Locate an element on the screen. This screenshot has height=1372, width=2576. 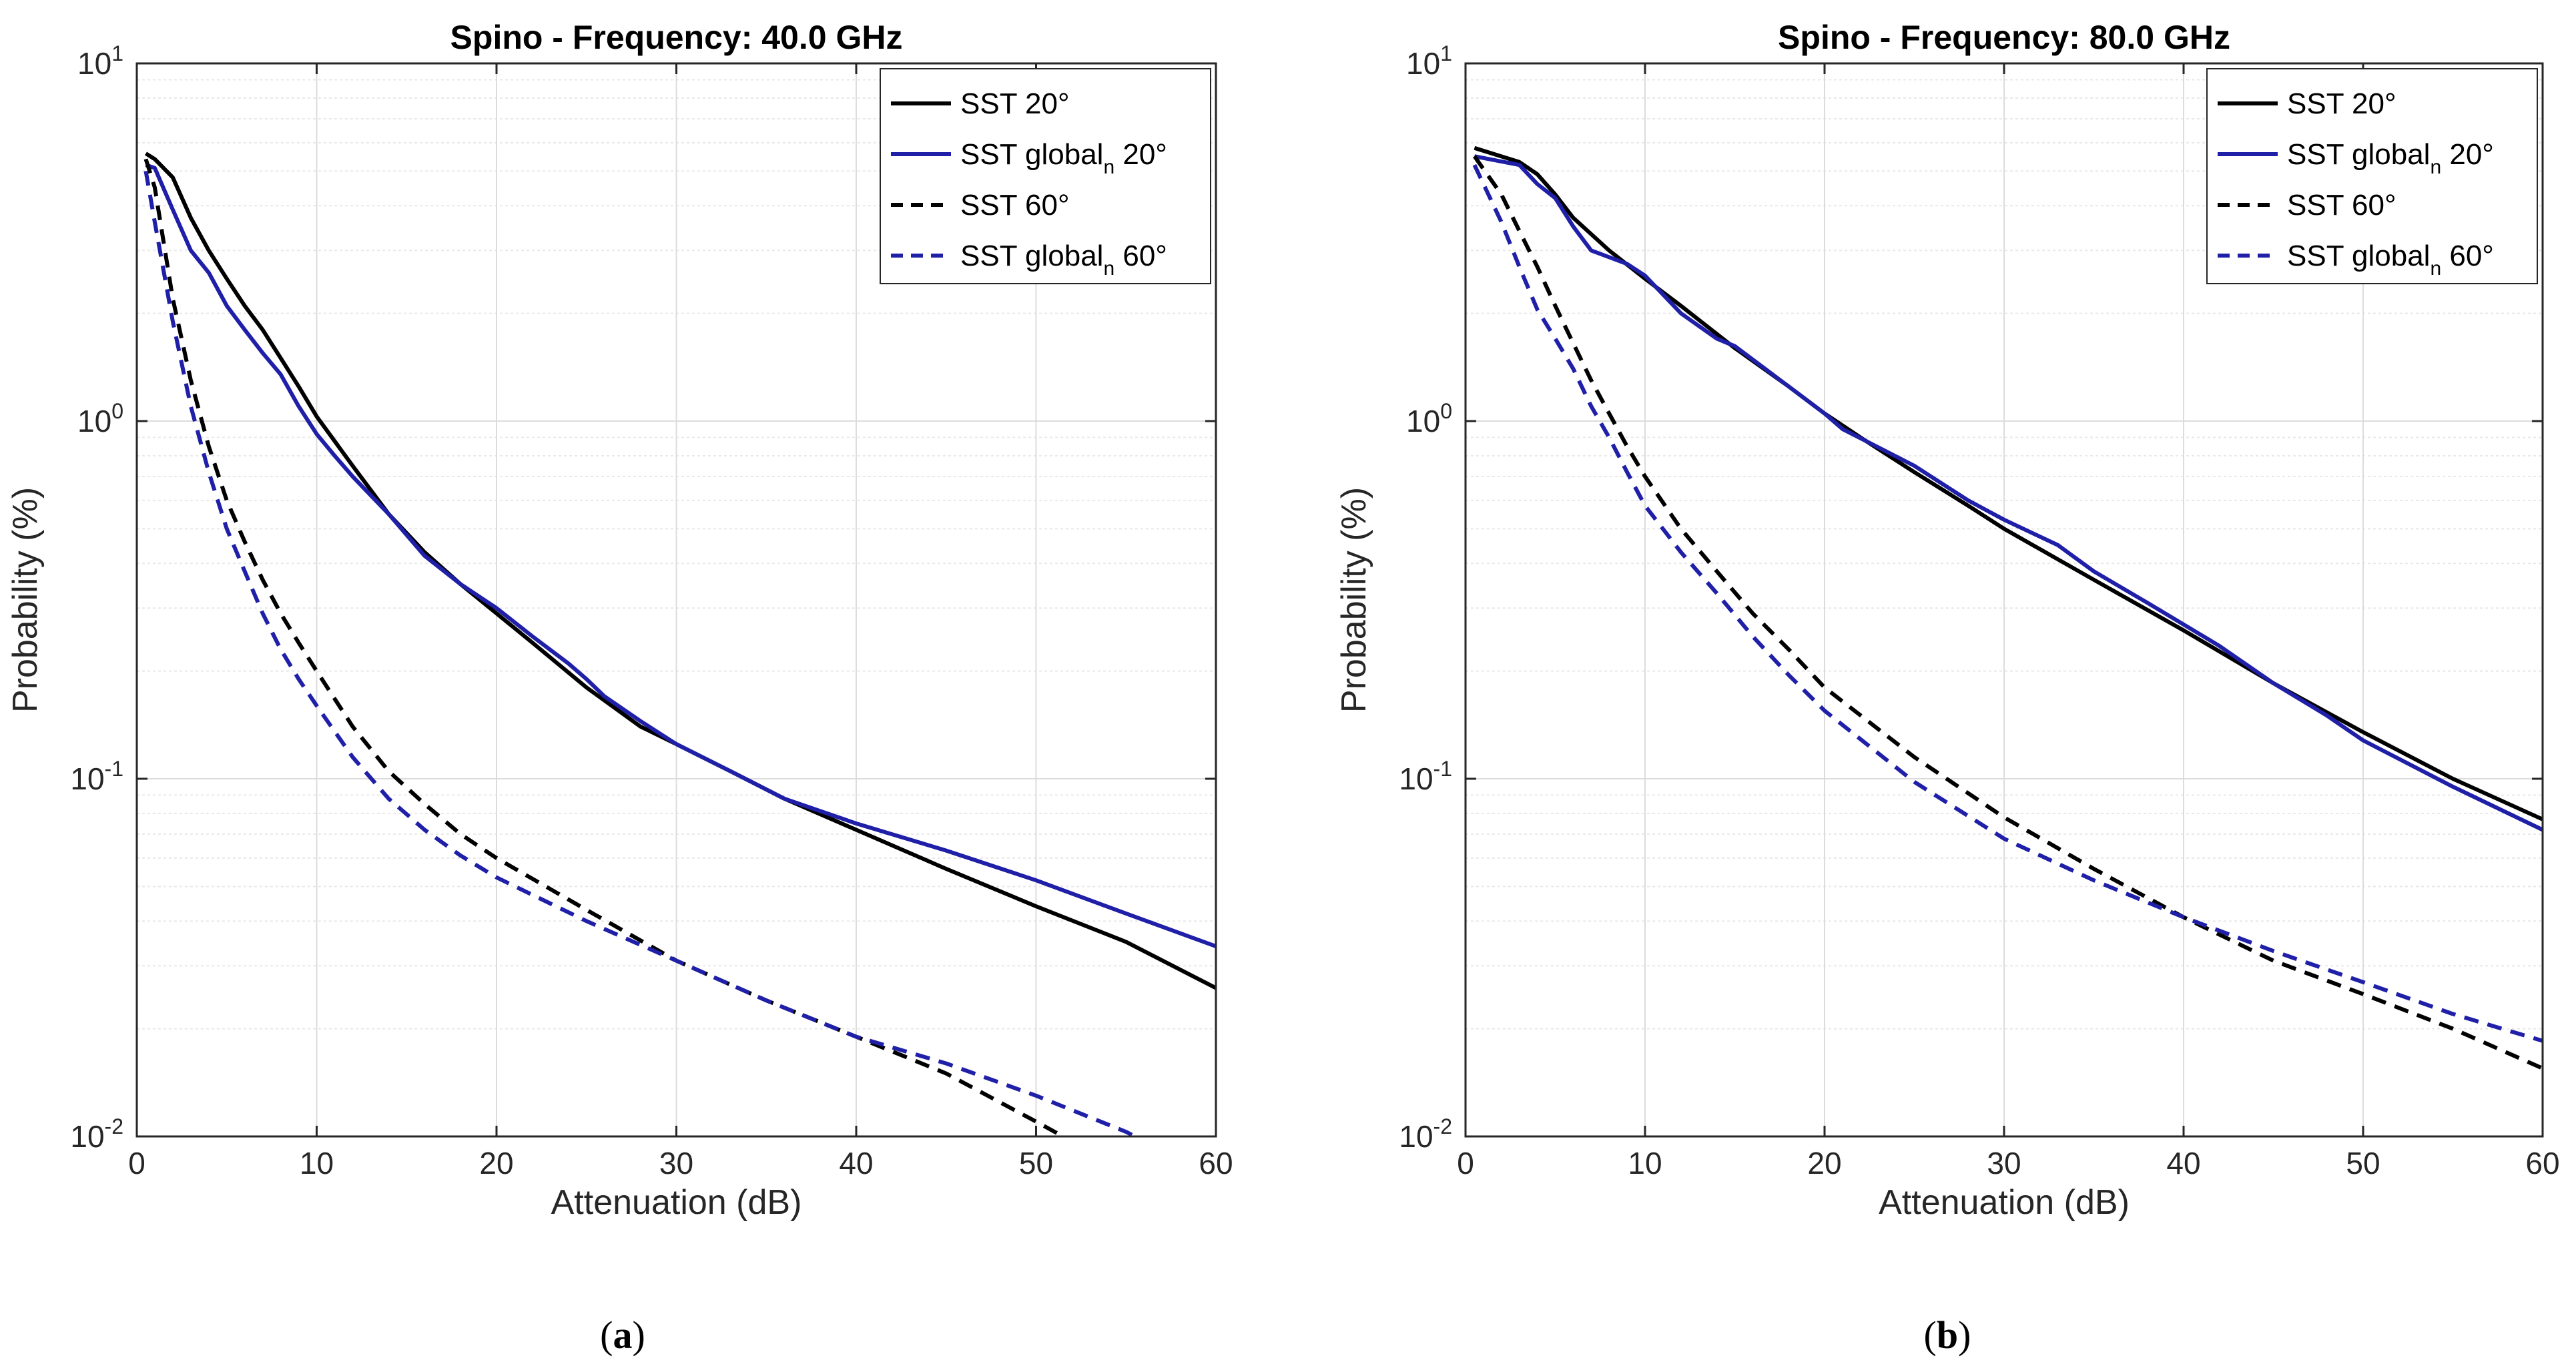
chart-a-y-tick-label: 10⁻² is located at coordinates (96, 1134).